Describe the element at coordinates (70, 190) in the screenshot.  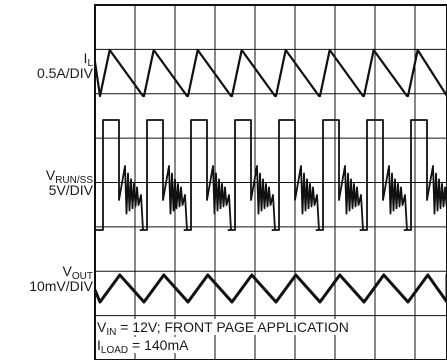
I see `channel-scale-run-ss-voltage: 5V/DIV` at that location.